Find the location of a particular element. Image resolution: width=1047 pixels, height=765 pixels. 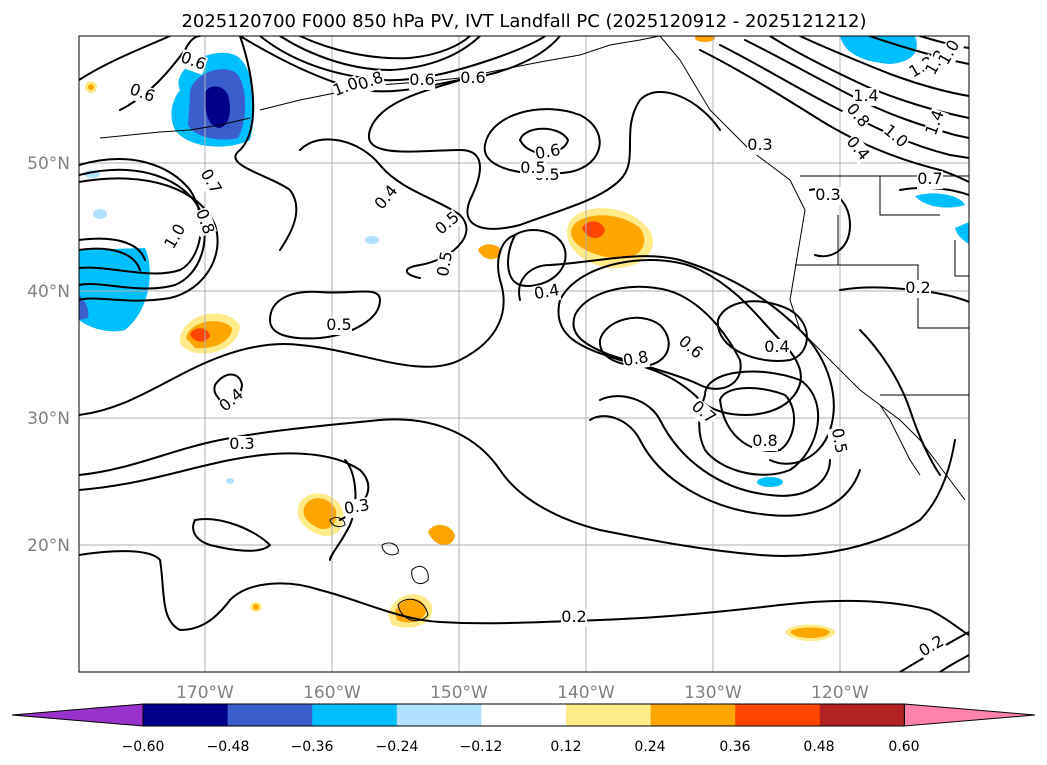

colorbar-tick-label: 0.48 is located at coordinates (818, 747).